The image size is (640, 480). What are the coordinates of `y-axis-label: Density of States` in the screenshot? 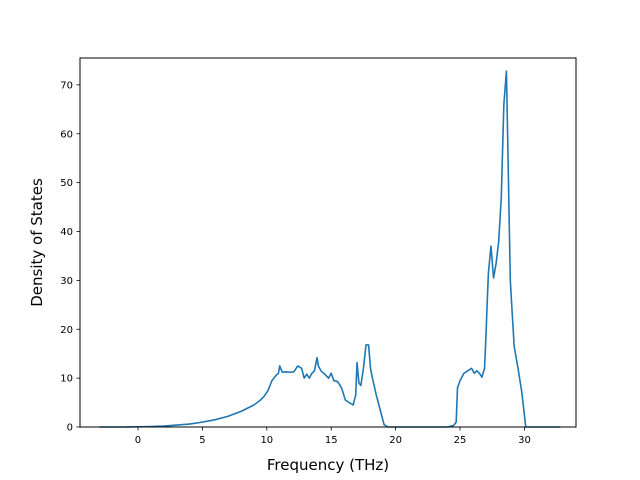 It's located at (37, 242).